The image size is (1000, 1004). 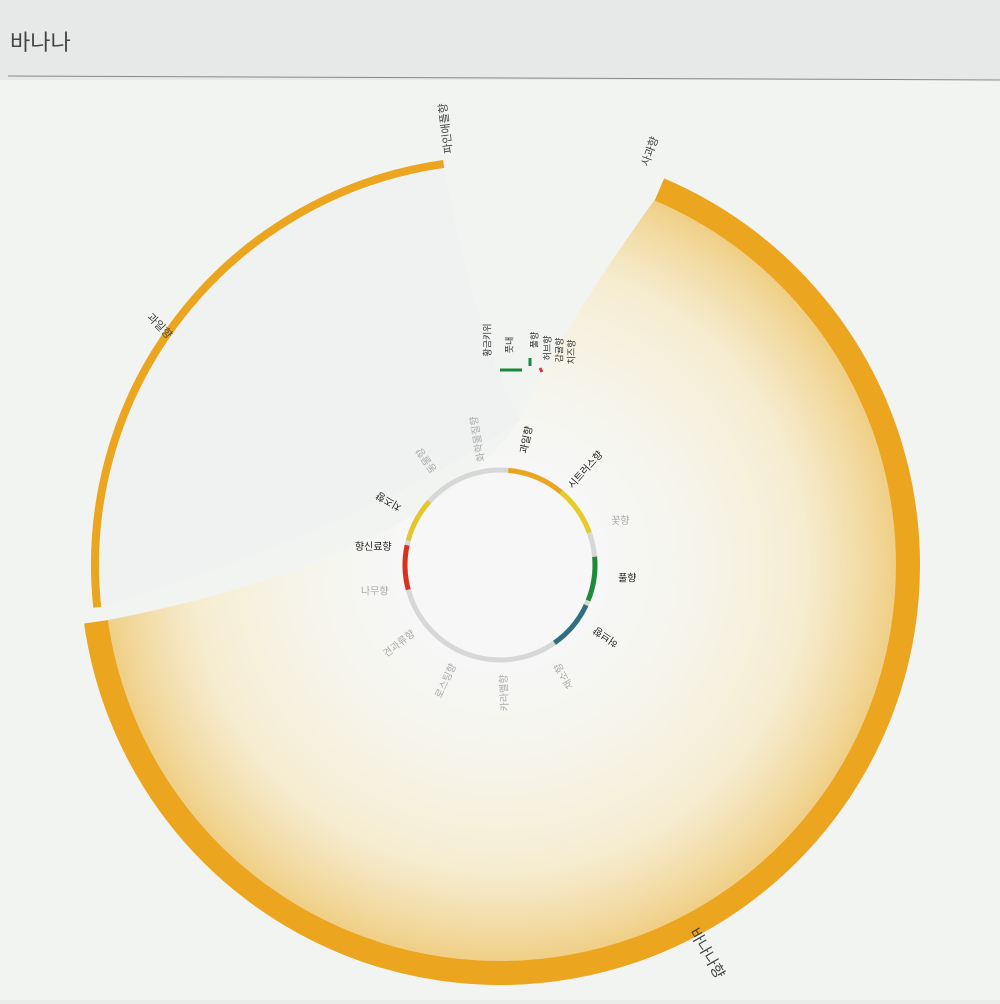 I want to click on inner-label: 풀향, so click(x=627, y=578).